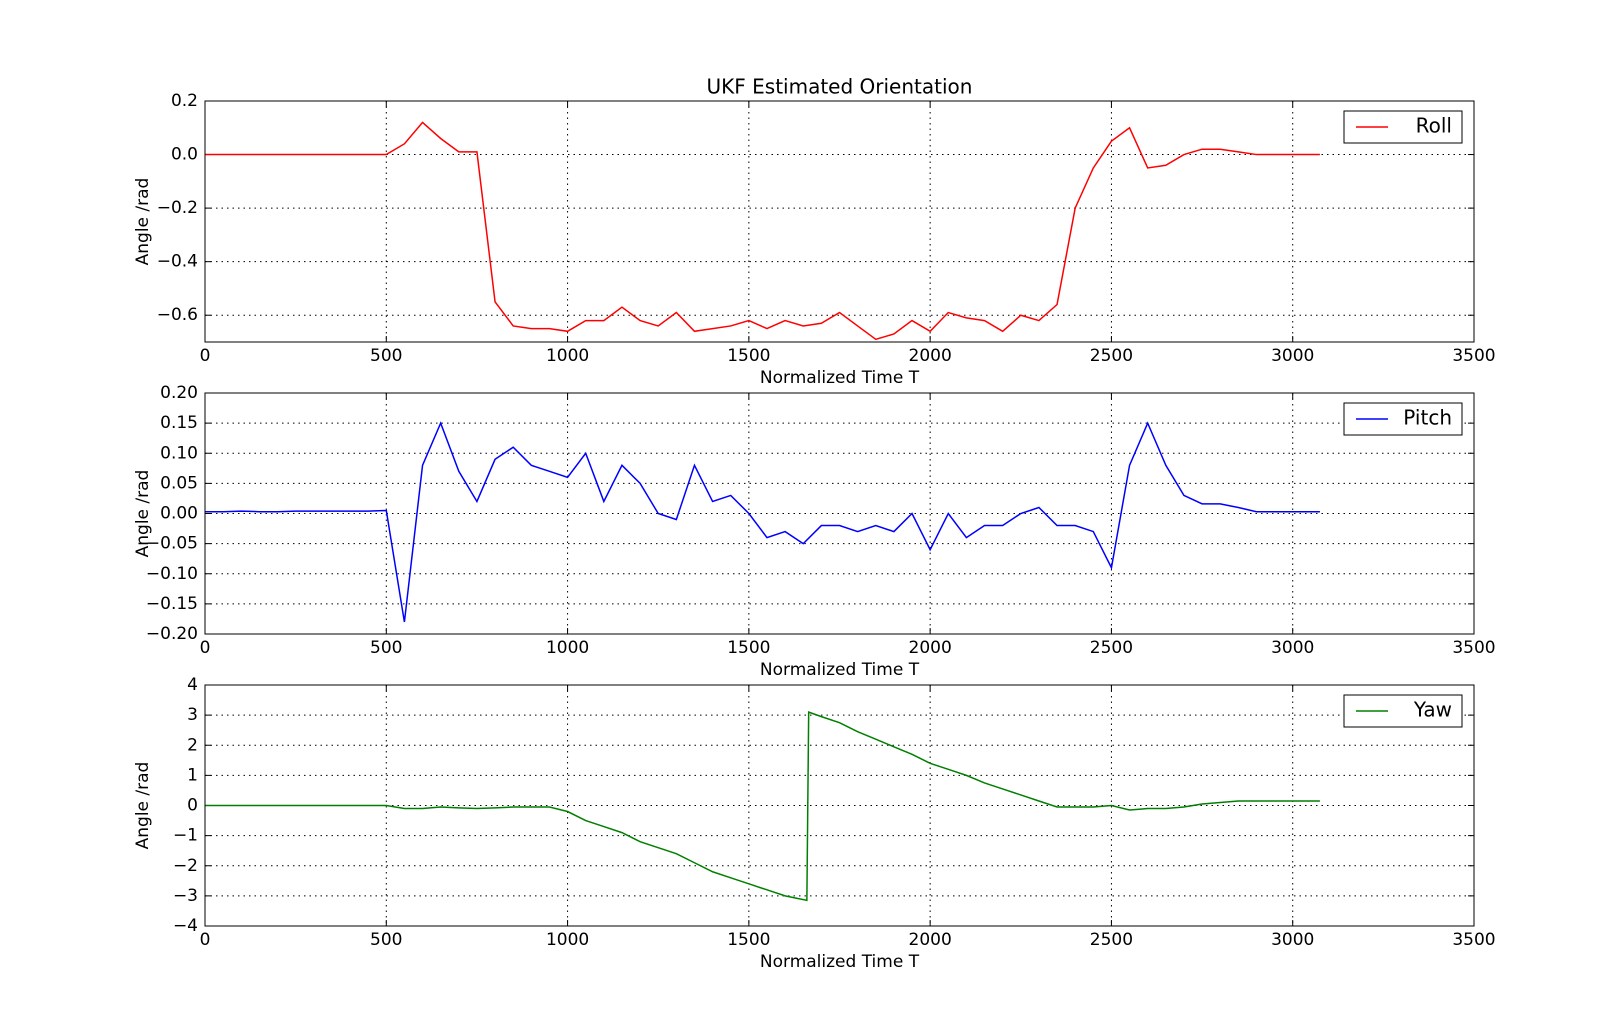 This screenshot has height=1019, width=1620. I want to click on legend: Roll, so click(1403, 127).